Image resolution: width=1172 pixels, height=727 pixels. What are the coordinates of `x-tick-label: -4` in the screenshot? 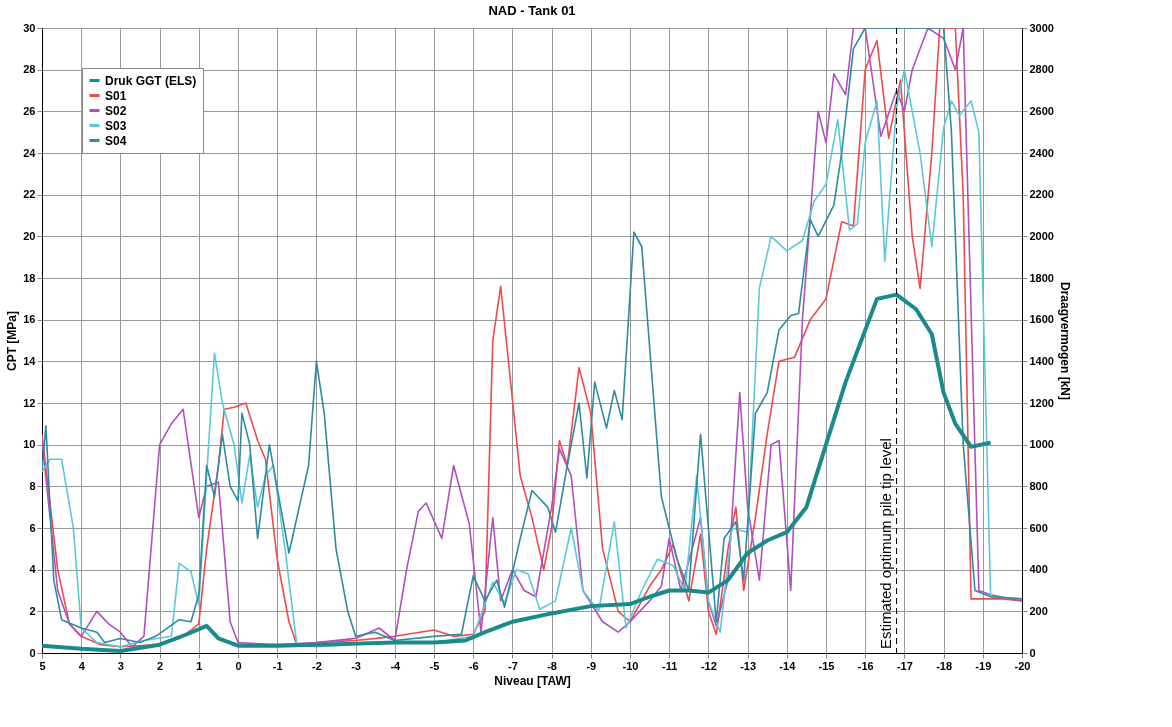 It's located at (396, 665).